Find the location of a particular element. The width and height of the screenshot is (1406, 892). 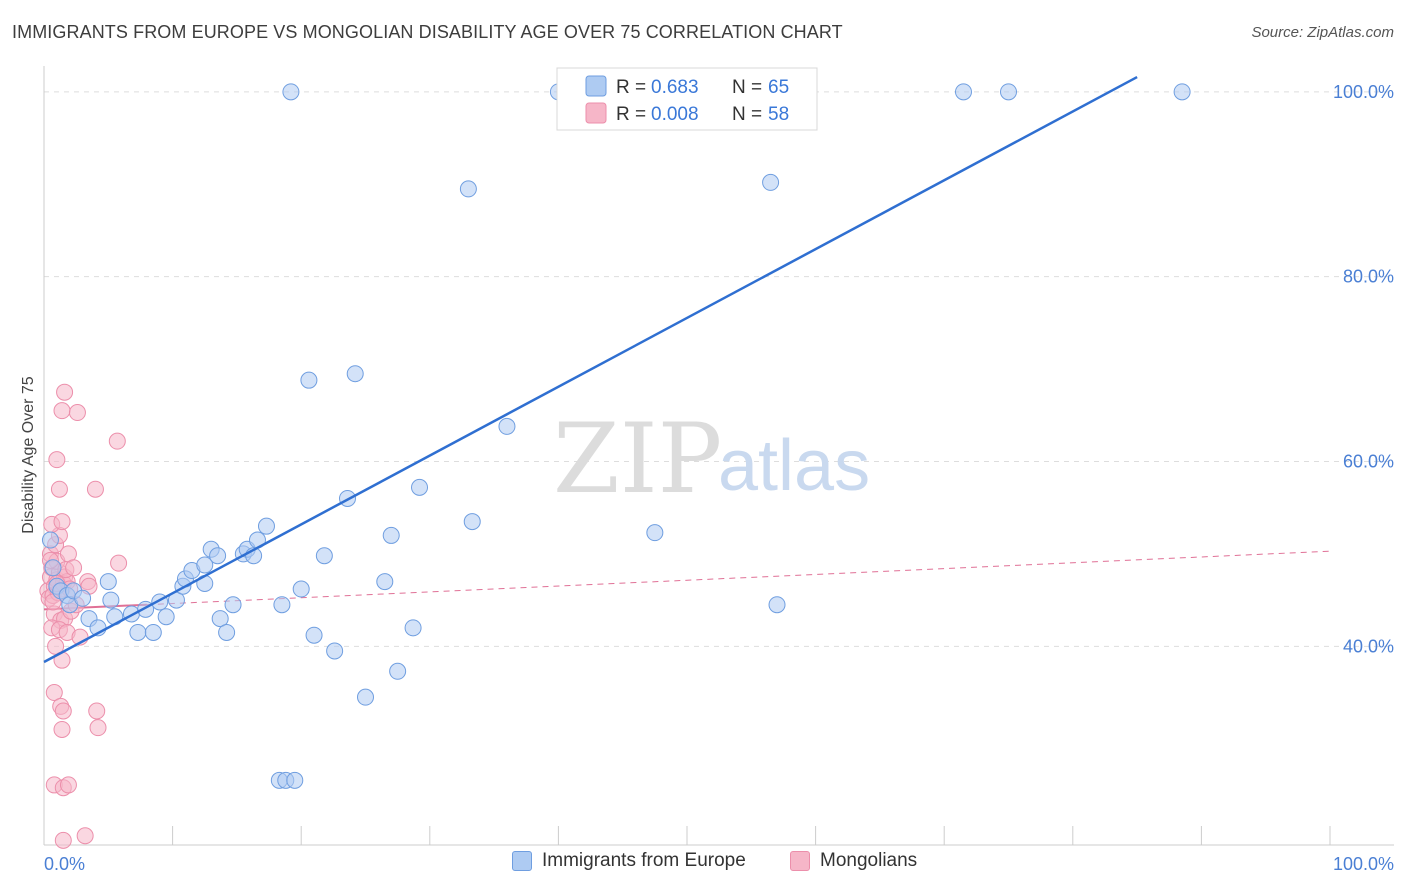

legend-label: Immigrants from Europe is located at coordinates (644, 860).